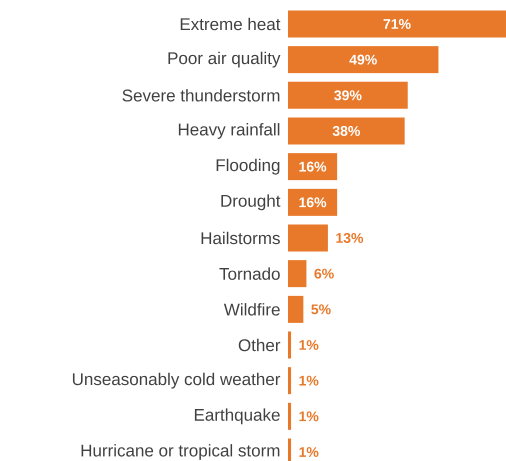 Image resolution: width=506 pixels, height=461 pixels. I want to click on y-tick-label: Unseasonably cold weather, so click(176, 380).